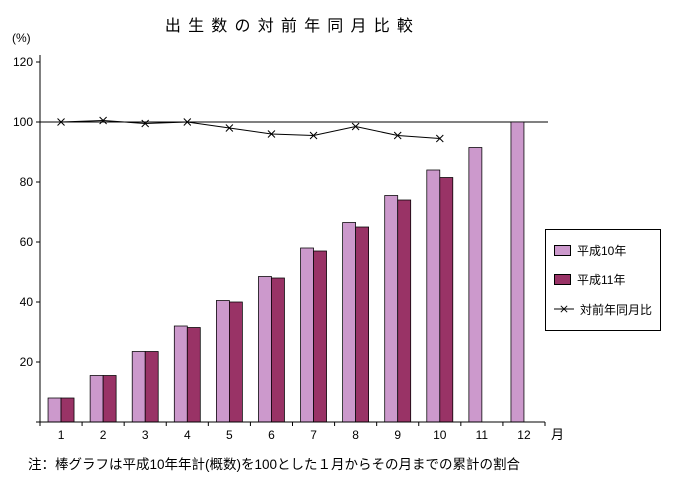  I want to click on x-tick-label-2: 2, so click(103, 435).